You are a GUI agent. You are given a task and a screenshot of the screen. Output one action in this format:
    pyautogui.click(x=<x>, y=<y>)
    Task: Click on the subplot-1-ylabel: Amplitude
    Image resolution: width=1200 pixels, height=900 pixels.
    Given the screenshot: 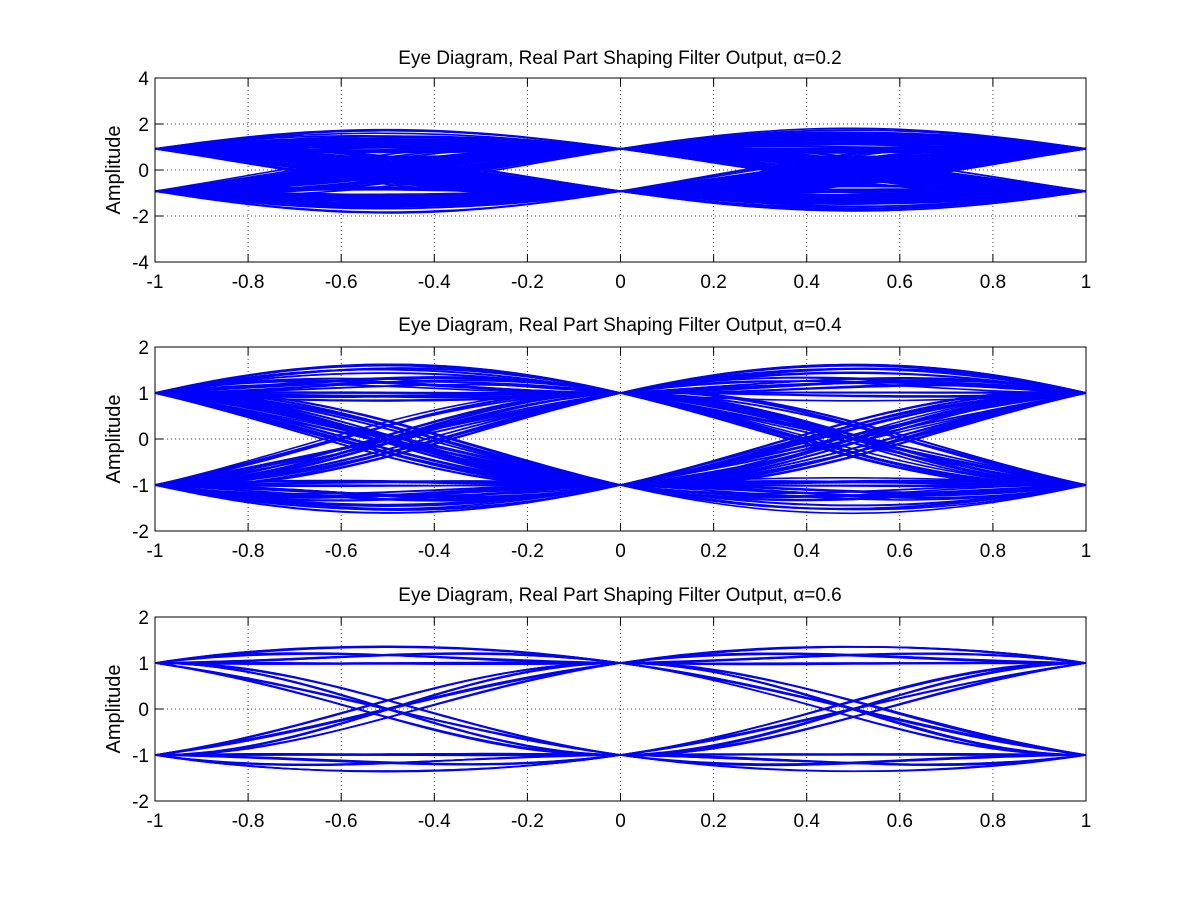 What is the action you would take?
    pyautogui.click(x=114, y=170)
    